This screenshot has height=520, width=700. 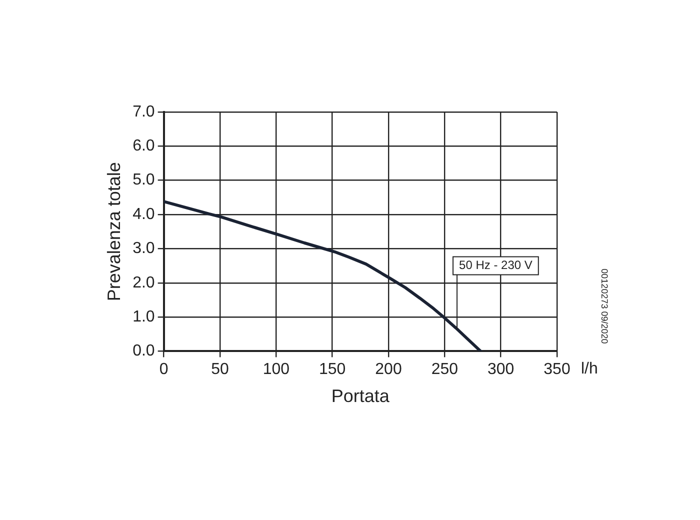 I want to click on x-tick-label: 300, so click(x=500, y=369).